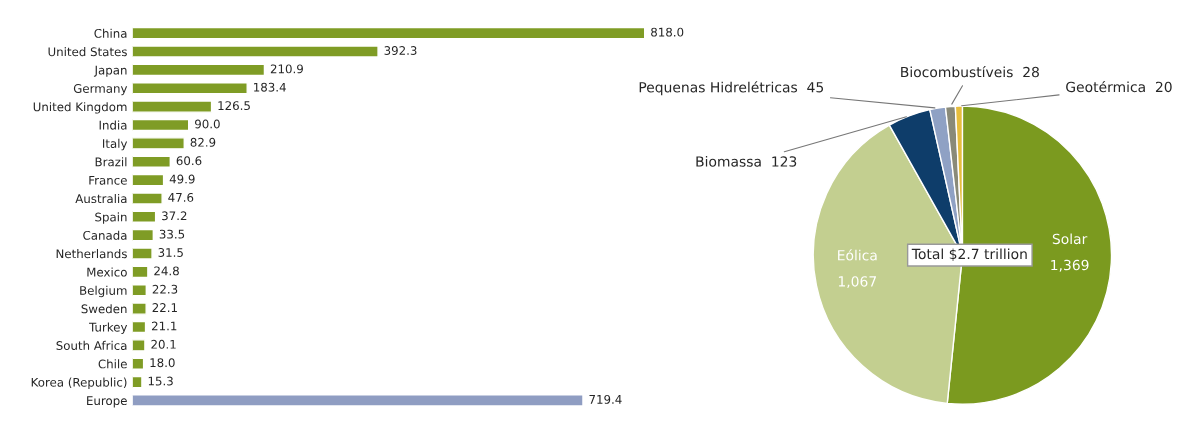 This screenshot has height=438, width=1203. I want to click on data-label: 183.4, so click(270, 87).